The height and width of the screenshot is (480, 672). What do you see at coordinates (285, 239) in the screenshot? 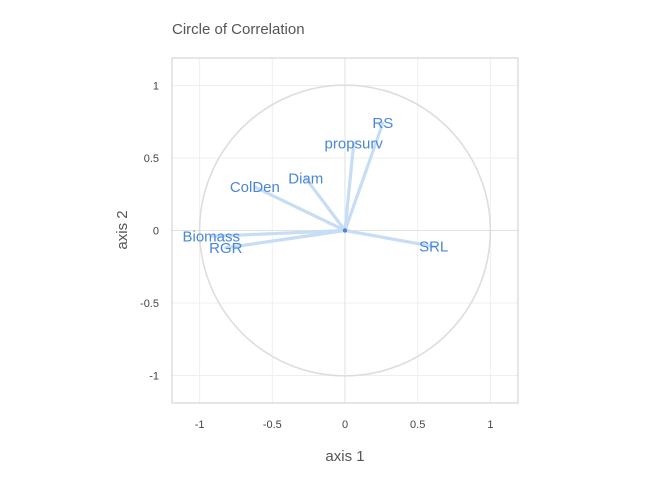
I see `arrow-rgr` at bounding box center [285, 239].